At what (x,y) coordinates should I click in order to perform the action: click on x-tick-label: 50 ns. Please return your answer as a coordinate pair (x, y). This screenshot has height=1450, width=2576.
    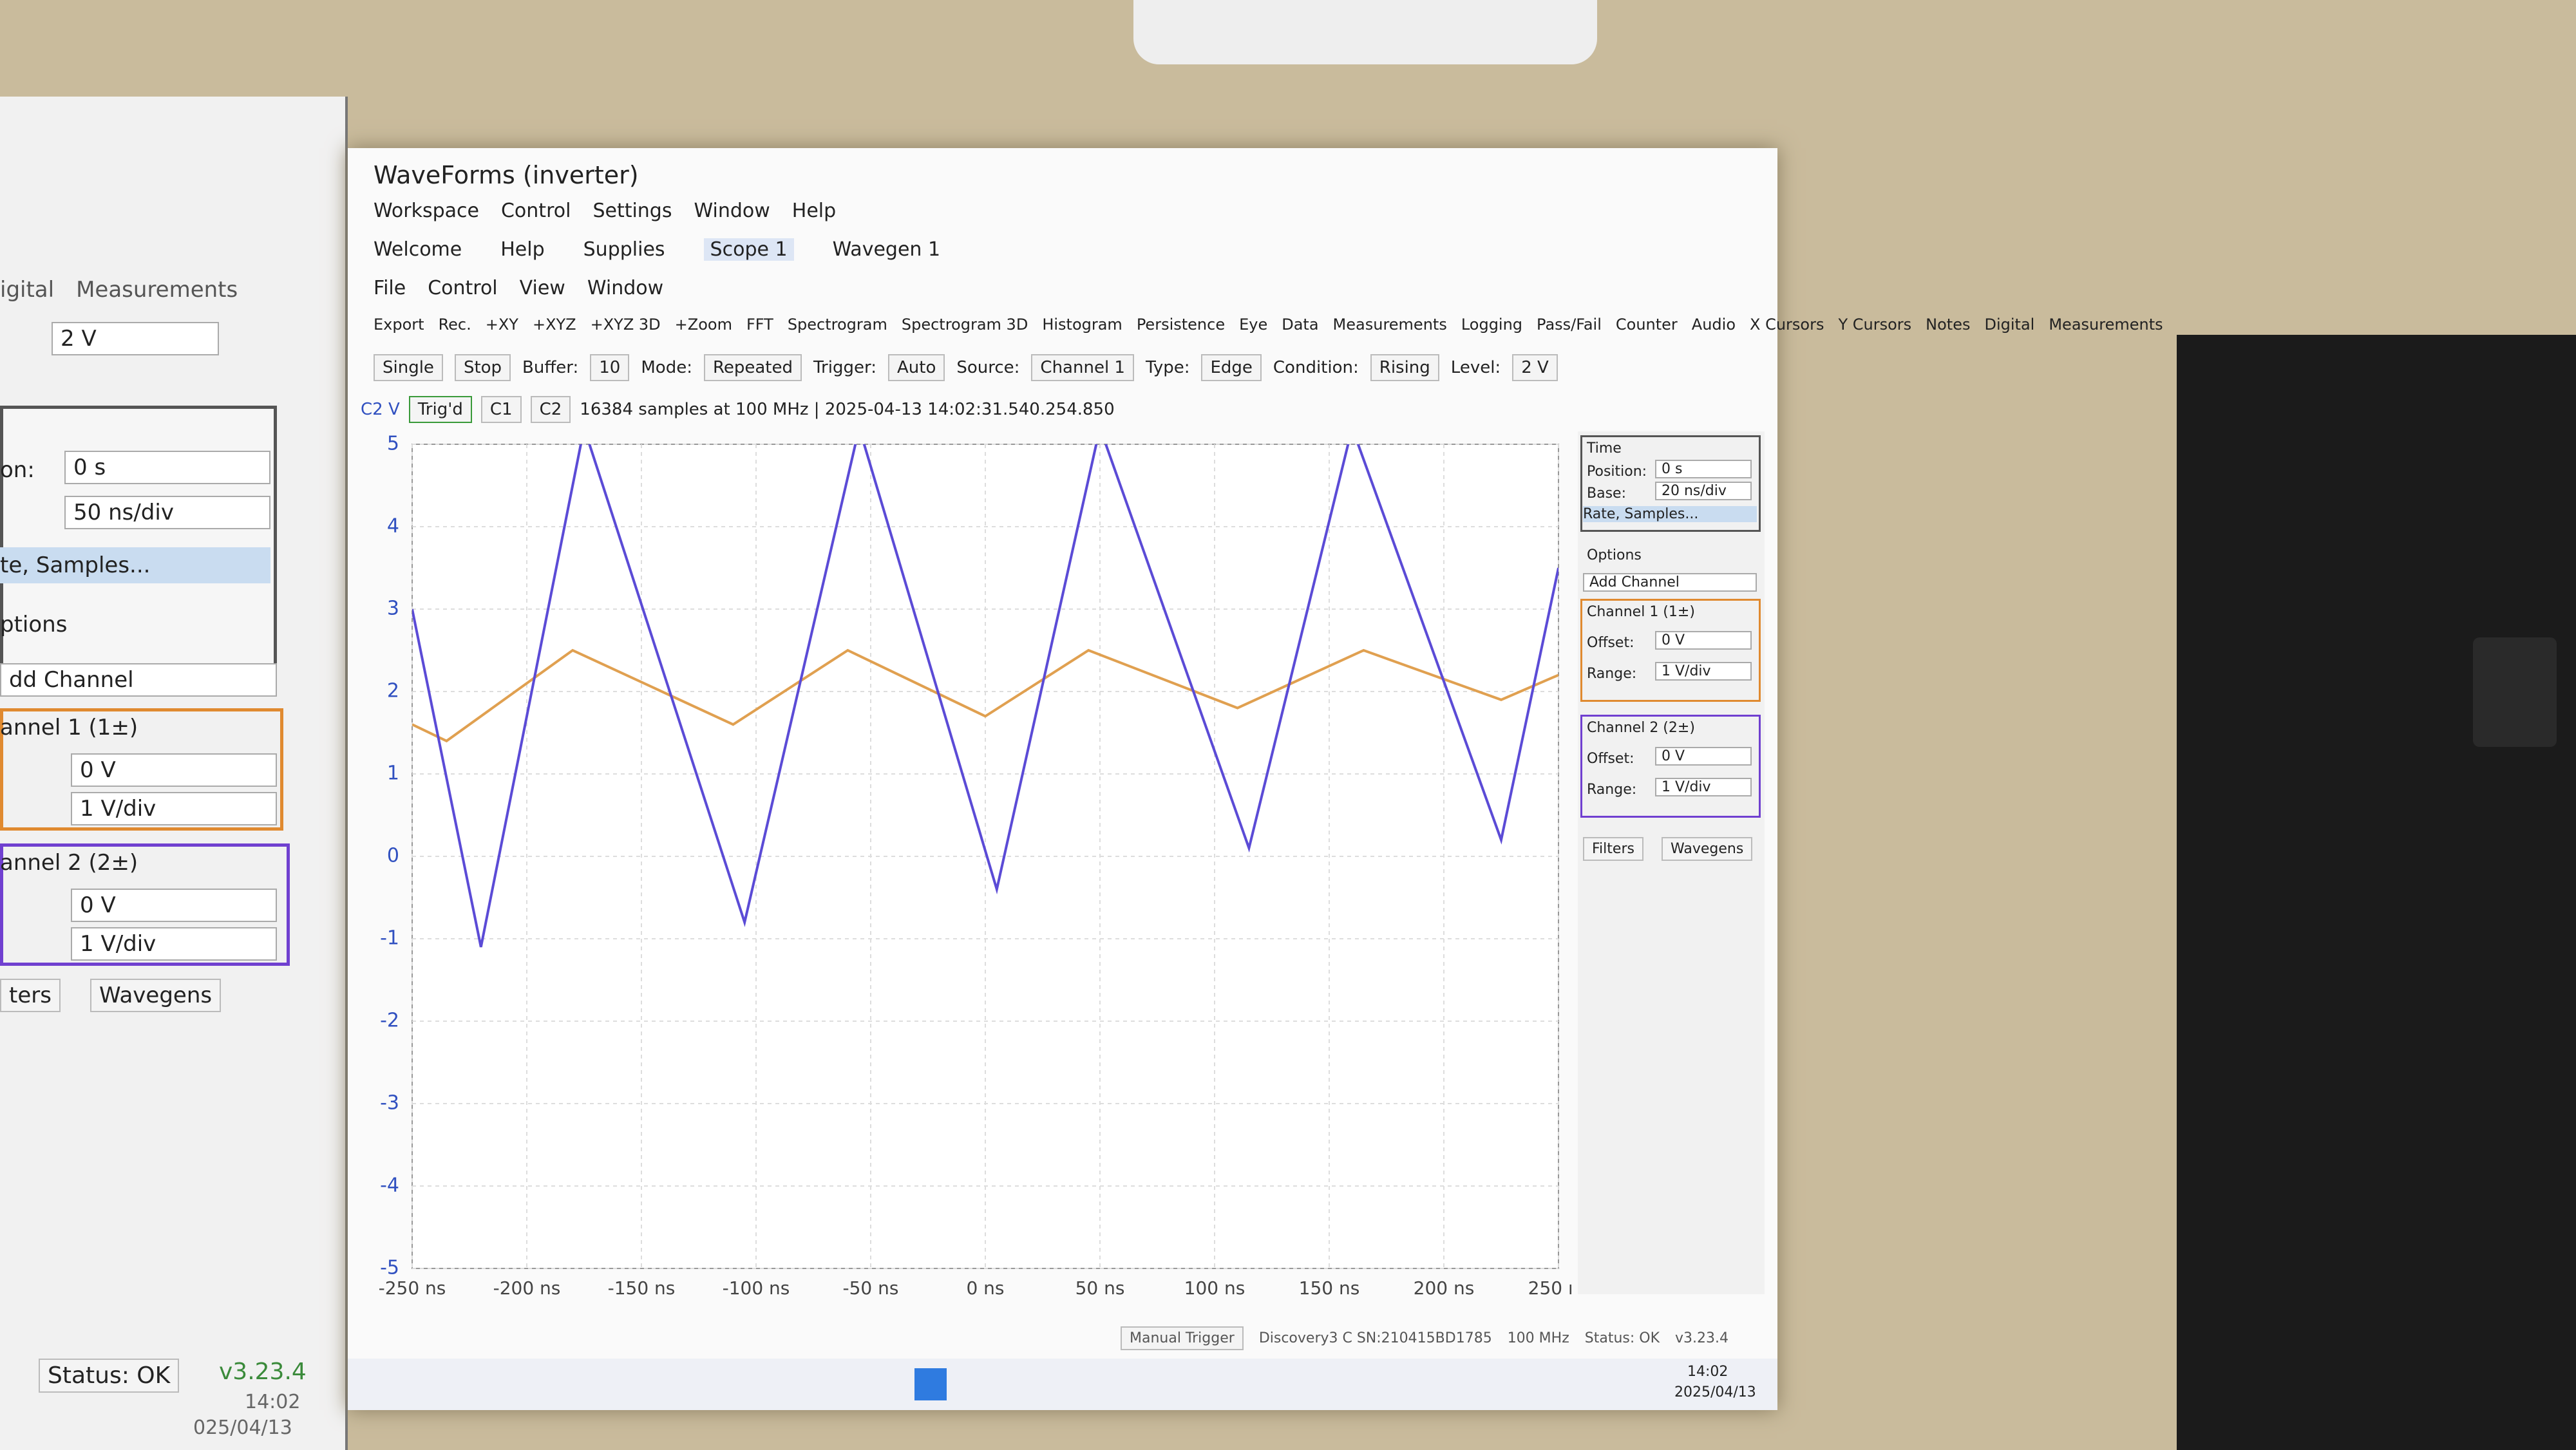
    Looking at the image, I should click on (1100, 1288).